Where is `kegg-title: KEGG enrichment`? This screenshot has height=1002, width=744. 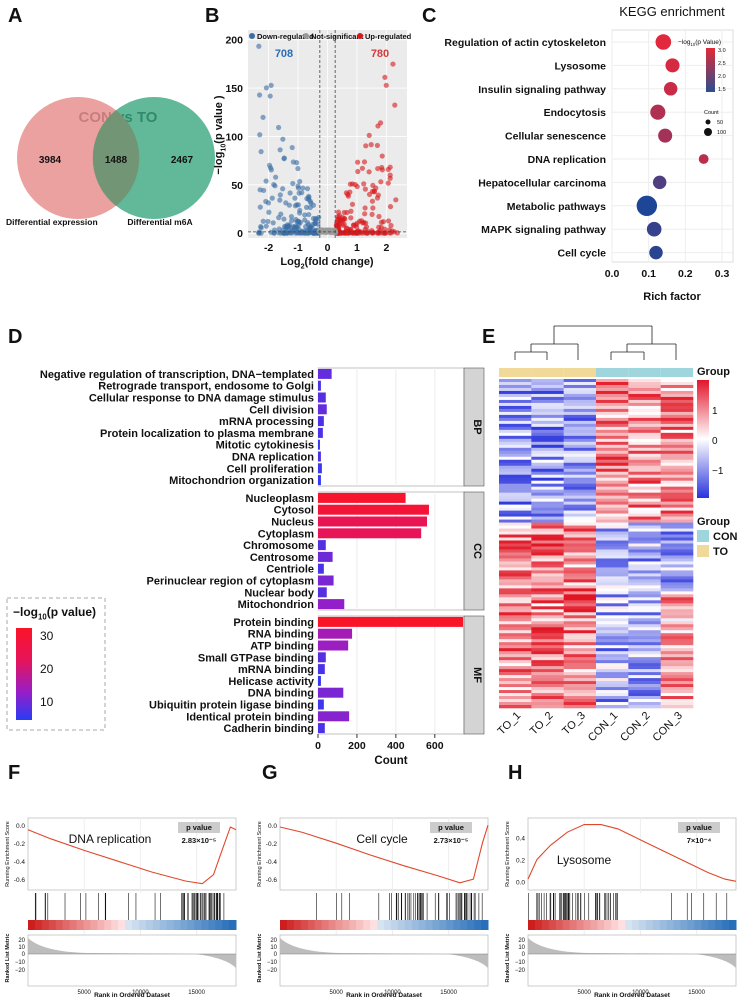 kegg-title: KEGG enrichment is located at coordinates (672, 11).